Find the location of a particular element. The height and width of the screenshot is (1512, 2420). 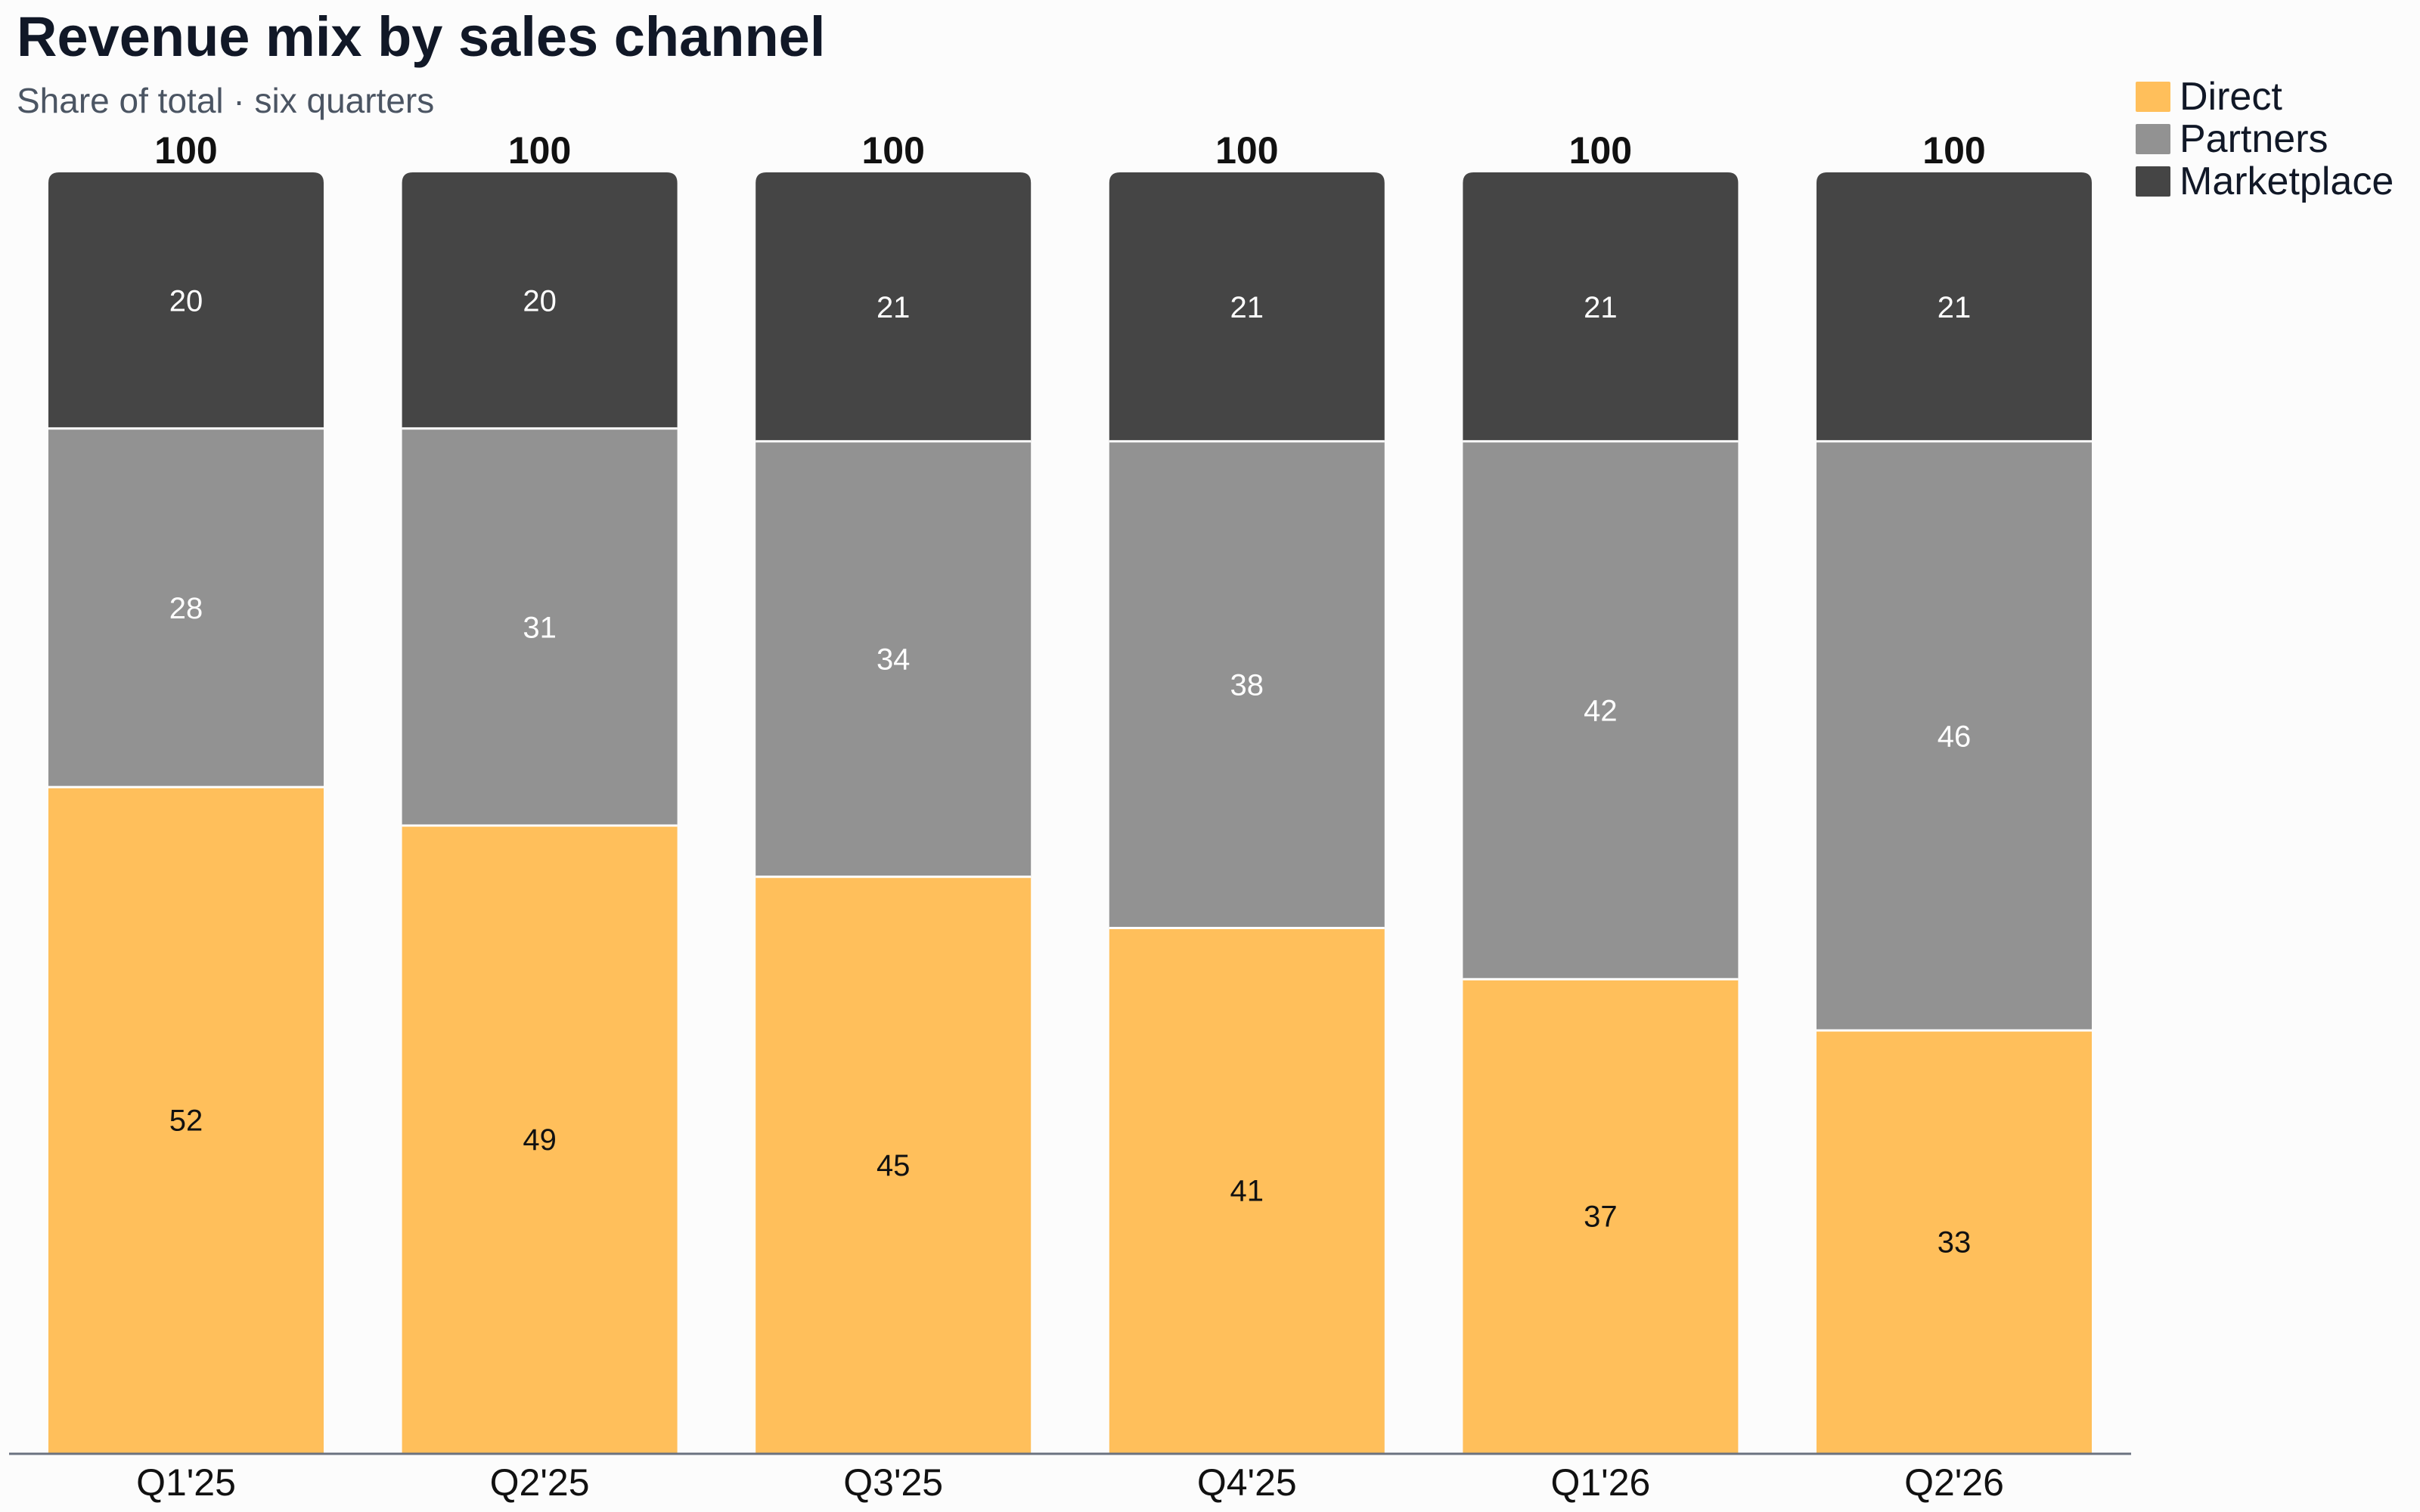

legend-swatch-marketplace is located at coordinates (2153, 181).